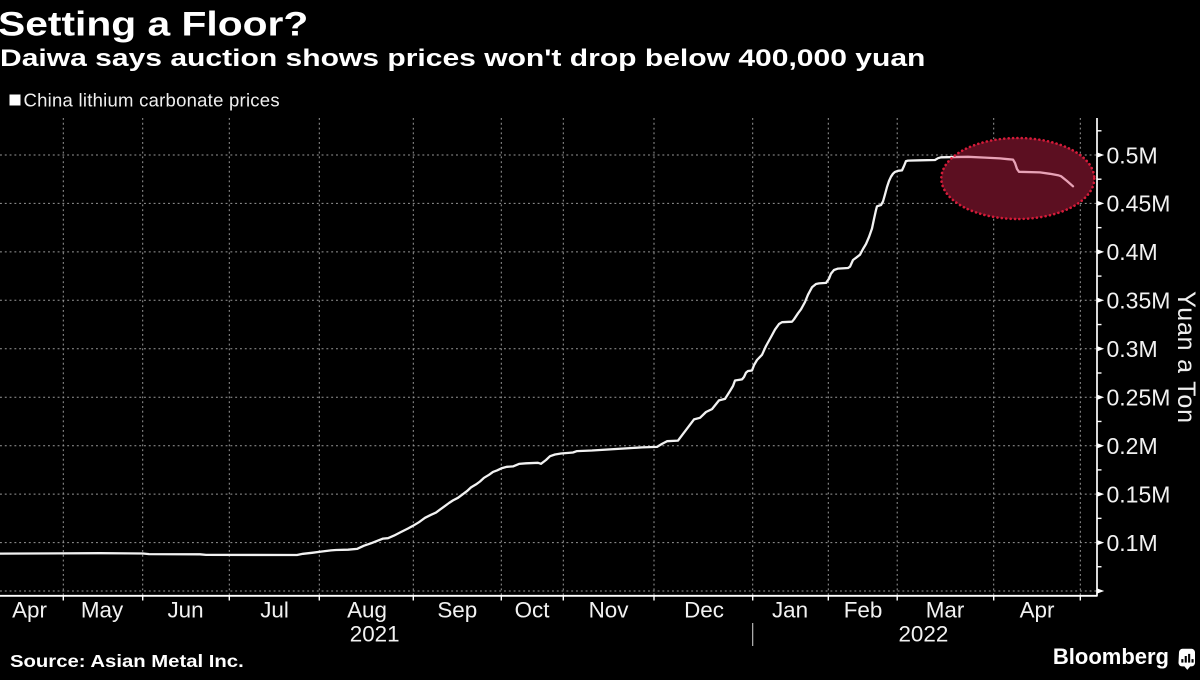 This screenshot has width=1200, height=680. What do you see at coordinates (1132, 155) in the screenshot?
I see `svg-text: 0.5M` at bounding box center [1132, 155].